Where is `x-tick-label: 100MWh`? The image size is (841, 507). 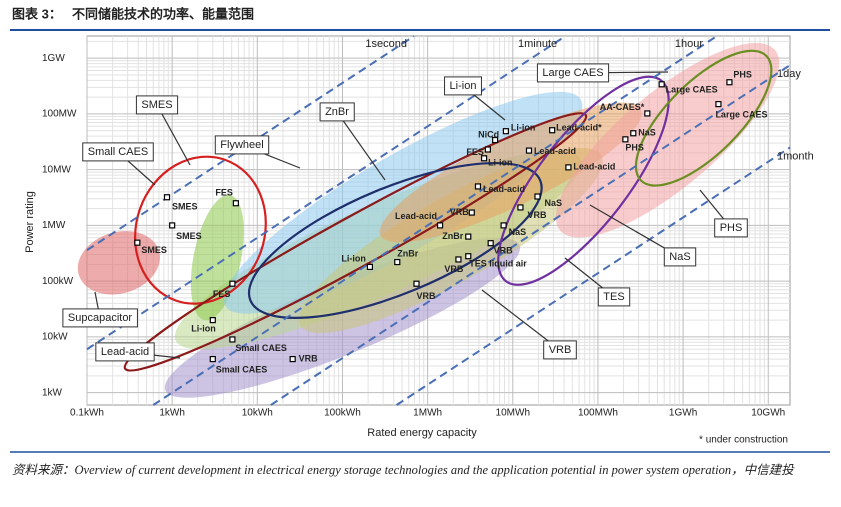
x-tick-label: 100MWh is located at coordinates (598, 413).